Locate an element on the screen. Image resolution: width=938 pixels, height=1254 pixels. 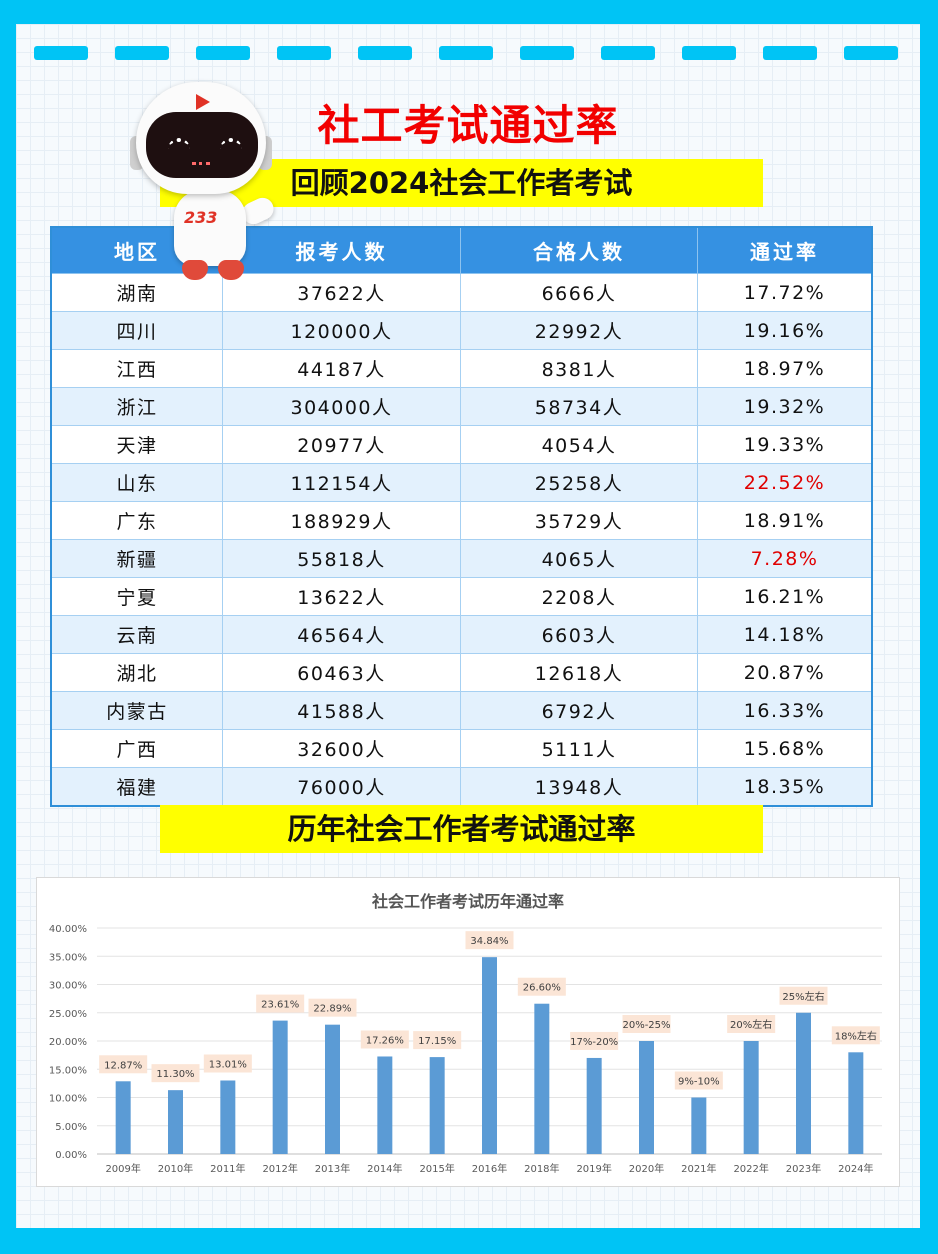
mascot-eye-right is located at coordinates (231, 144).